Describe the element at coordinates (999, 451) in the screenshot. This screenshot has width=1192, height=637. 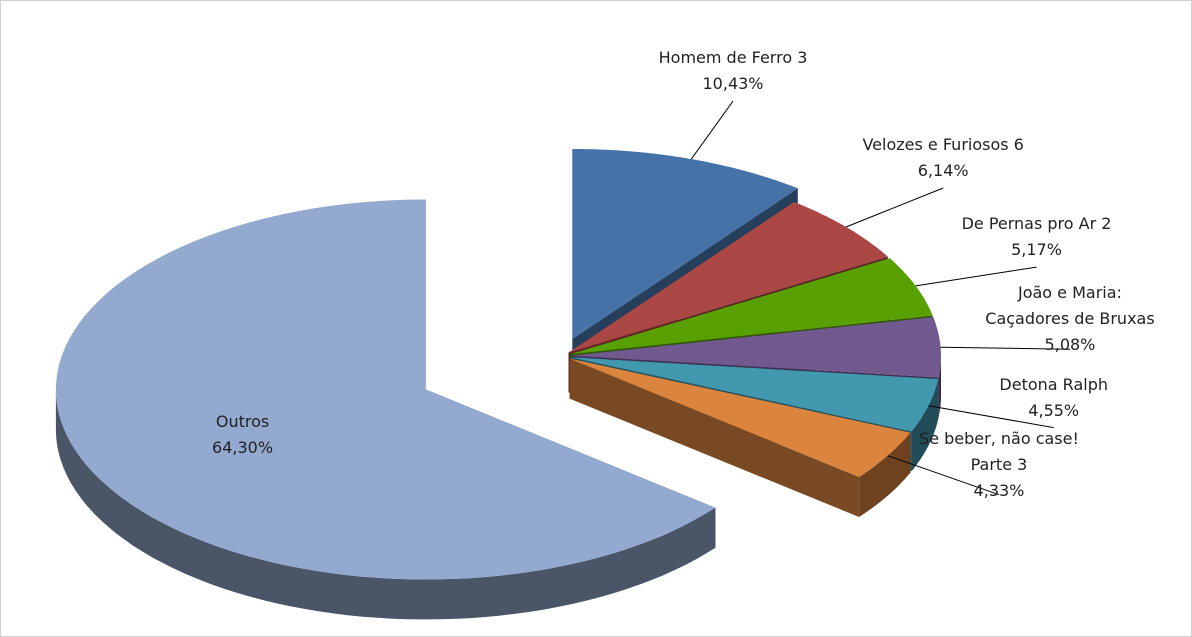
I see `category-label: Se beber, não case! Parte 3` at that location.